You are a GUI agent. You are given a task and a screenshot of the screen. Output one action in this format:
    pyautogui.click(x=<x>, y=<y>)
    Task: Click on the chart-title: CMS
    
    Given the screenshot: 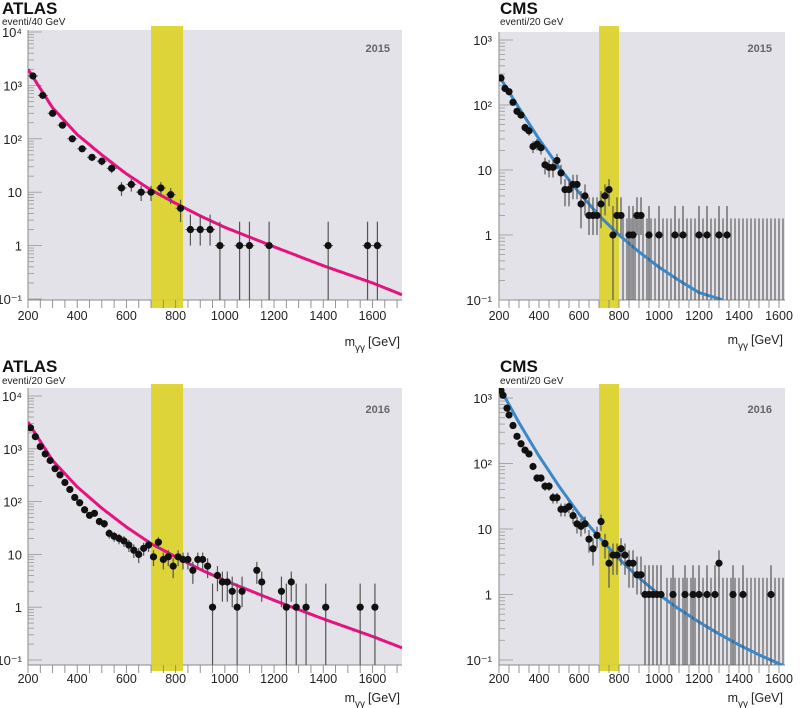 What is the action you would take?
    pyautogui.click(x=519, y=366)
    